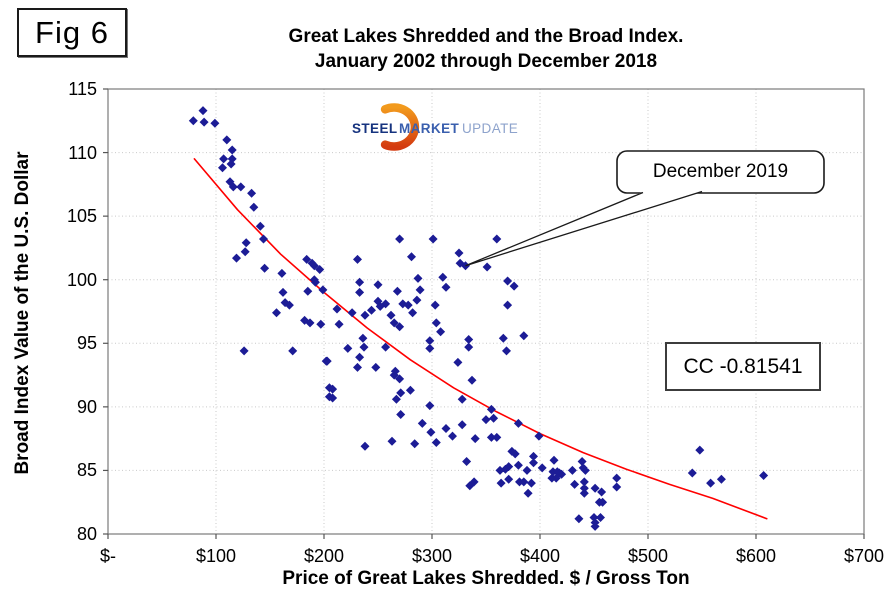 Image resolution: width=890 pixels, height=612 pixels. Describe the element at coordinates (81, 216) in the screenshot. I see `y-tick-label: 105` at that location.